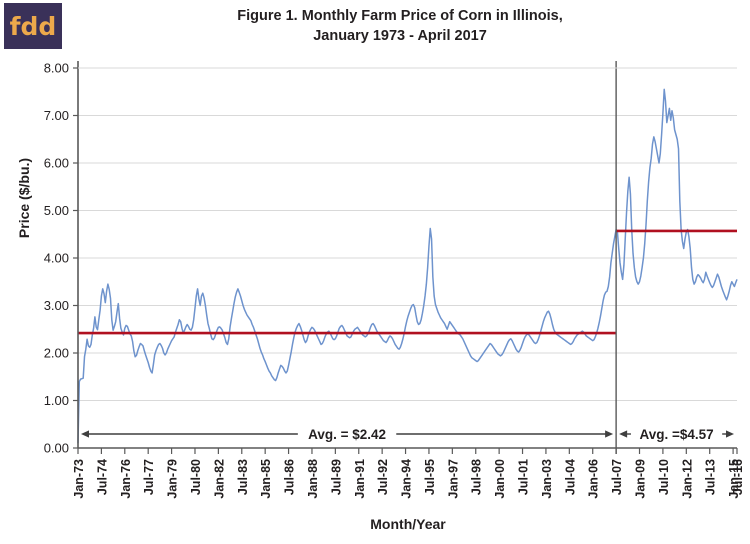  I want to click on y-axis-ticks: 0.00 1.00 2.00 3.00 4.00 5.00 6.00 7.00 8.00, so click(61, 258).